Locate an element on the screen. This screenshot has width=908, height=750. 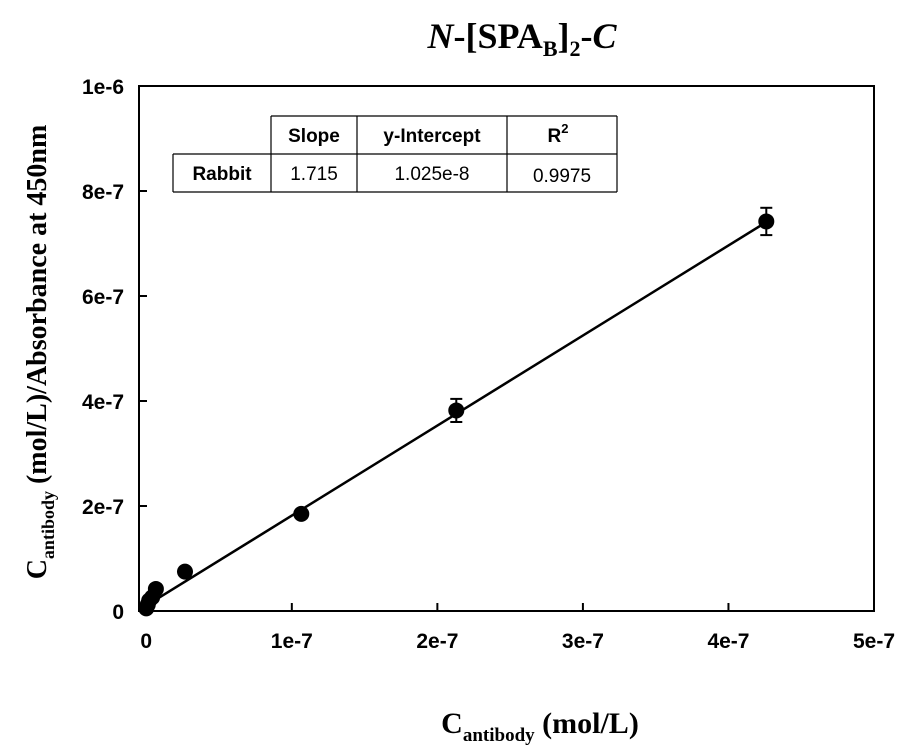
y-axis-label: Cantibody (mol/L)/Absorbance at 450nm is located at coordinates (40, 352).